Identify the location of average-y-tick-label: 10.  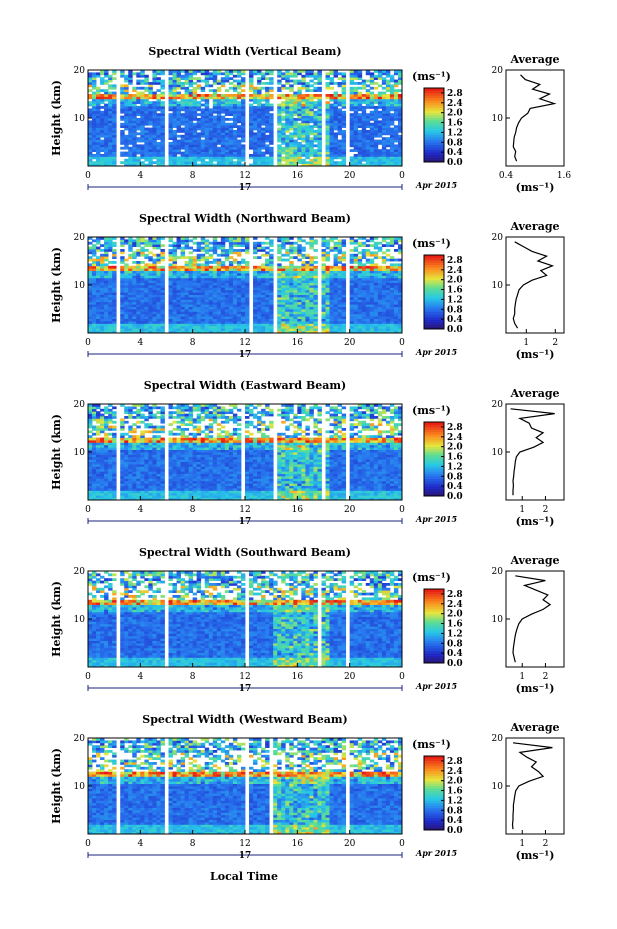
(498, 119).